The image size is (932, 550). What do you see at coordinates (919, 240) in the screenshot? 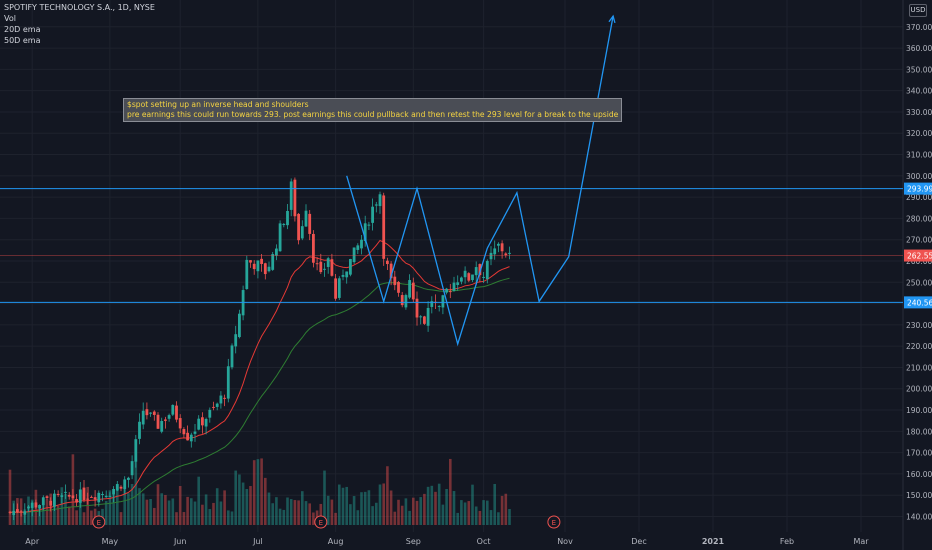
I see `y-tick-label: 270.00` at bounding box center [919, 240].